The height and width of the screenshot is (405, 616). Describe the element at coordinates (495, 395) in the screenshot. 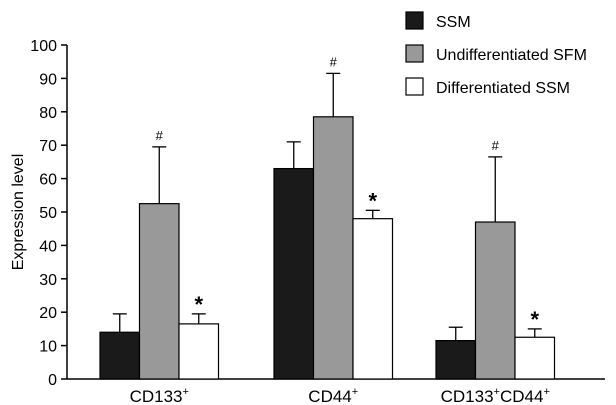

I see `x-tick-label: CD133+​CD44+​` at that location.